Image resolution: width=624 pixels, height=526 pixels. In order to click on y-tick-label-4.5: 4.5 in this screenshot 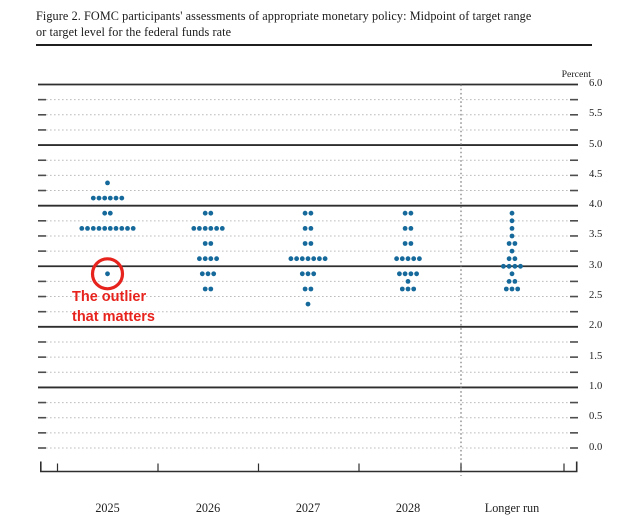, I will do `click(596, 174)`.